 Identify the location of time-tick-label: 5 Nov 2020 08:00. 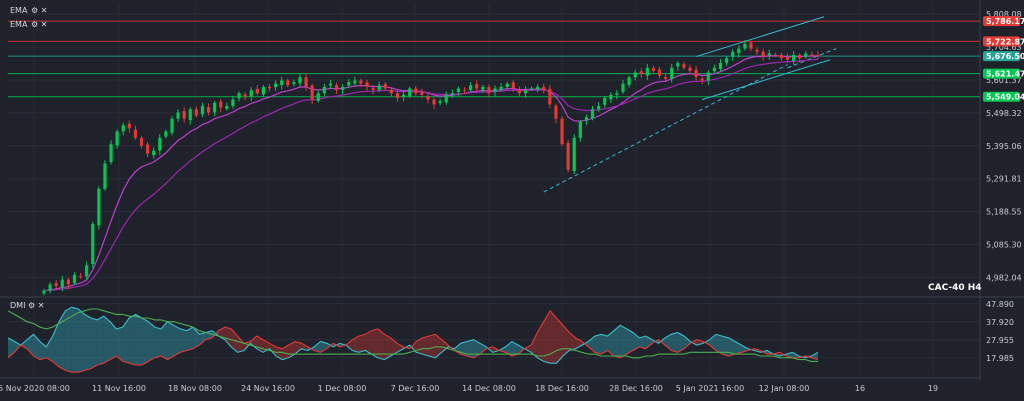
(35, 388).